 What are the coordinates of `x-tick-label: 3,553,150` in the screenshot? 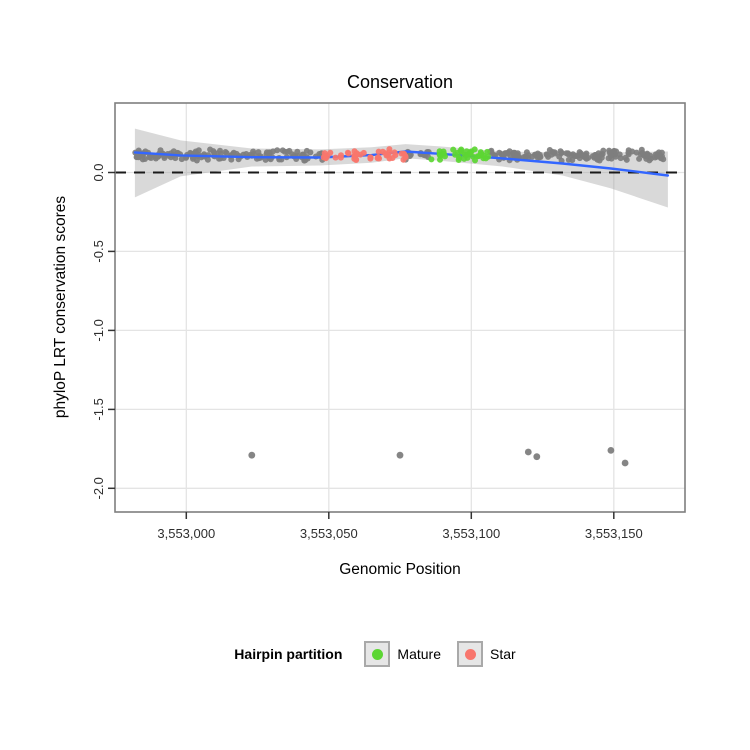 It's located at (614, 533).